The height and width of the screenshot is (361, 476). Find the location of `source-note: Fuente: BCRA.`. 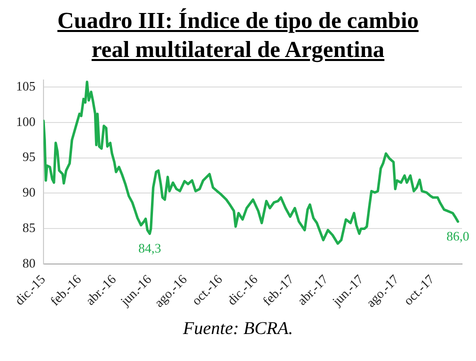

source-note: Fuente: BCRA. is located at coordinates (238, 328).